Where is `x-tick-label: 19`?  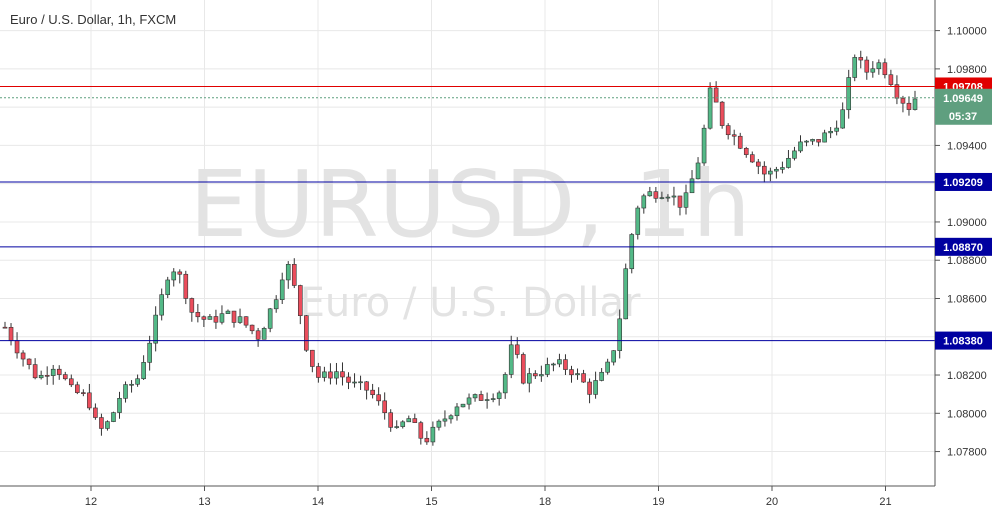
x-tick-label: 19 is located at coordinates (658, 502).